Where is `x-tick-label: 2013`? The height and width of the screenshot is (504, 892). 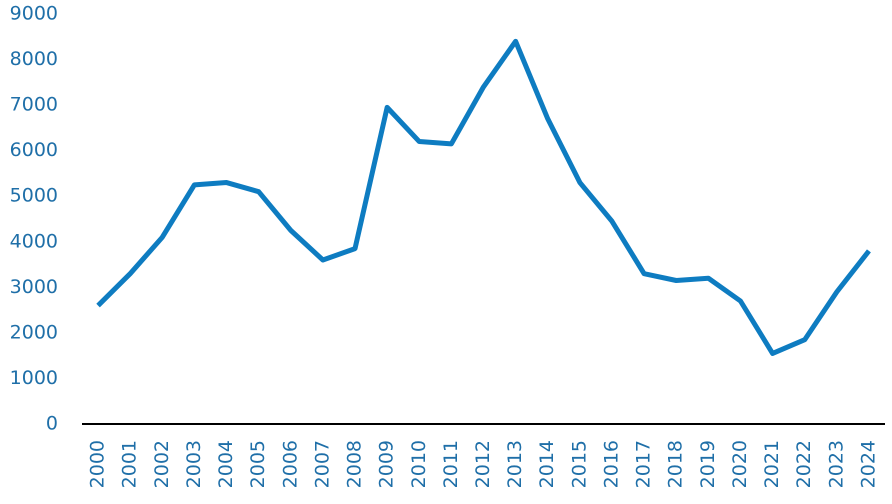
x-tick-label: 2013 is located at coordinates (515, 464).